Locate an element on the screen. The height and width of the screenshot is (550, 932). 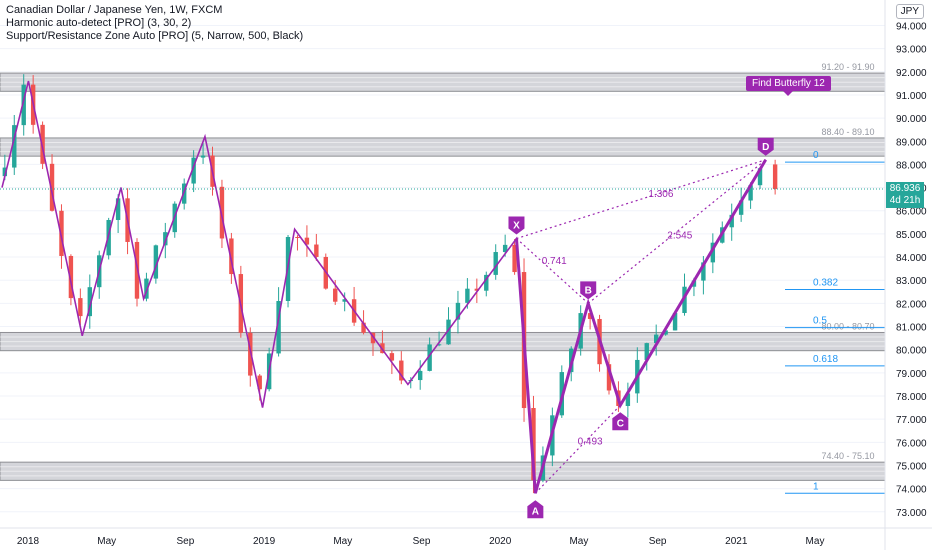
pattern-point-b: B is located at coordinates (588, 290).